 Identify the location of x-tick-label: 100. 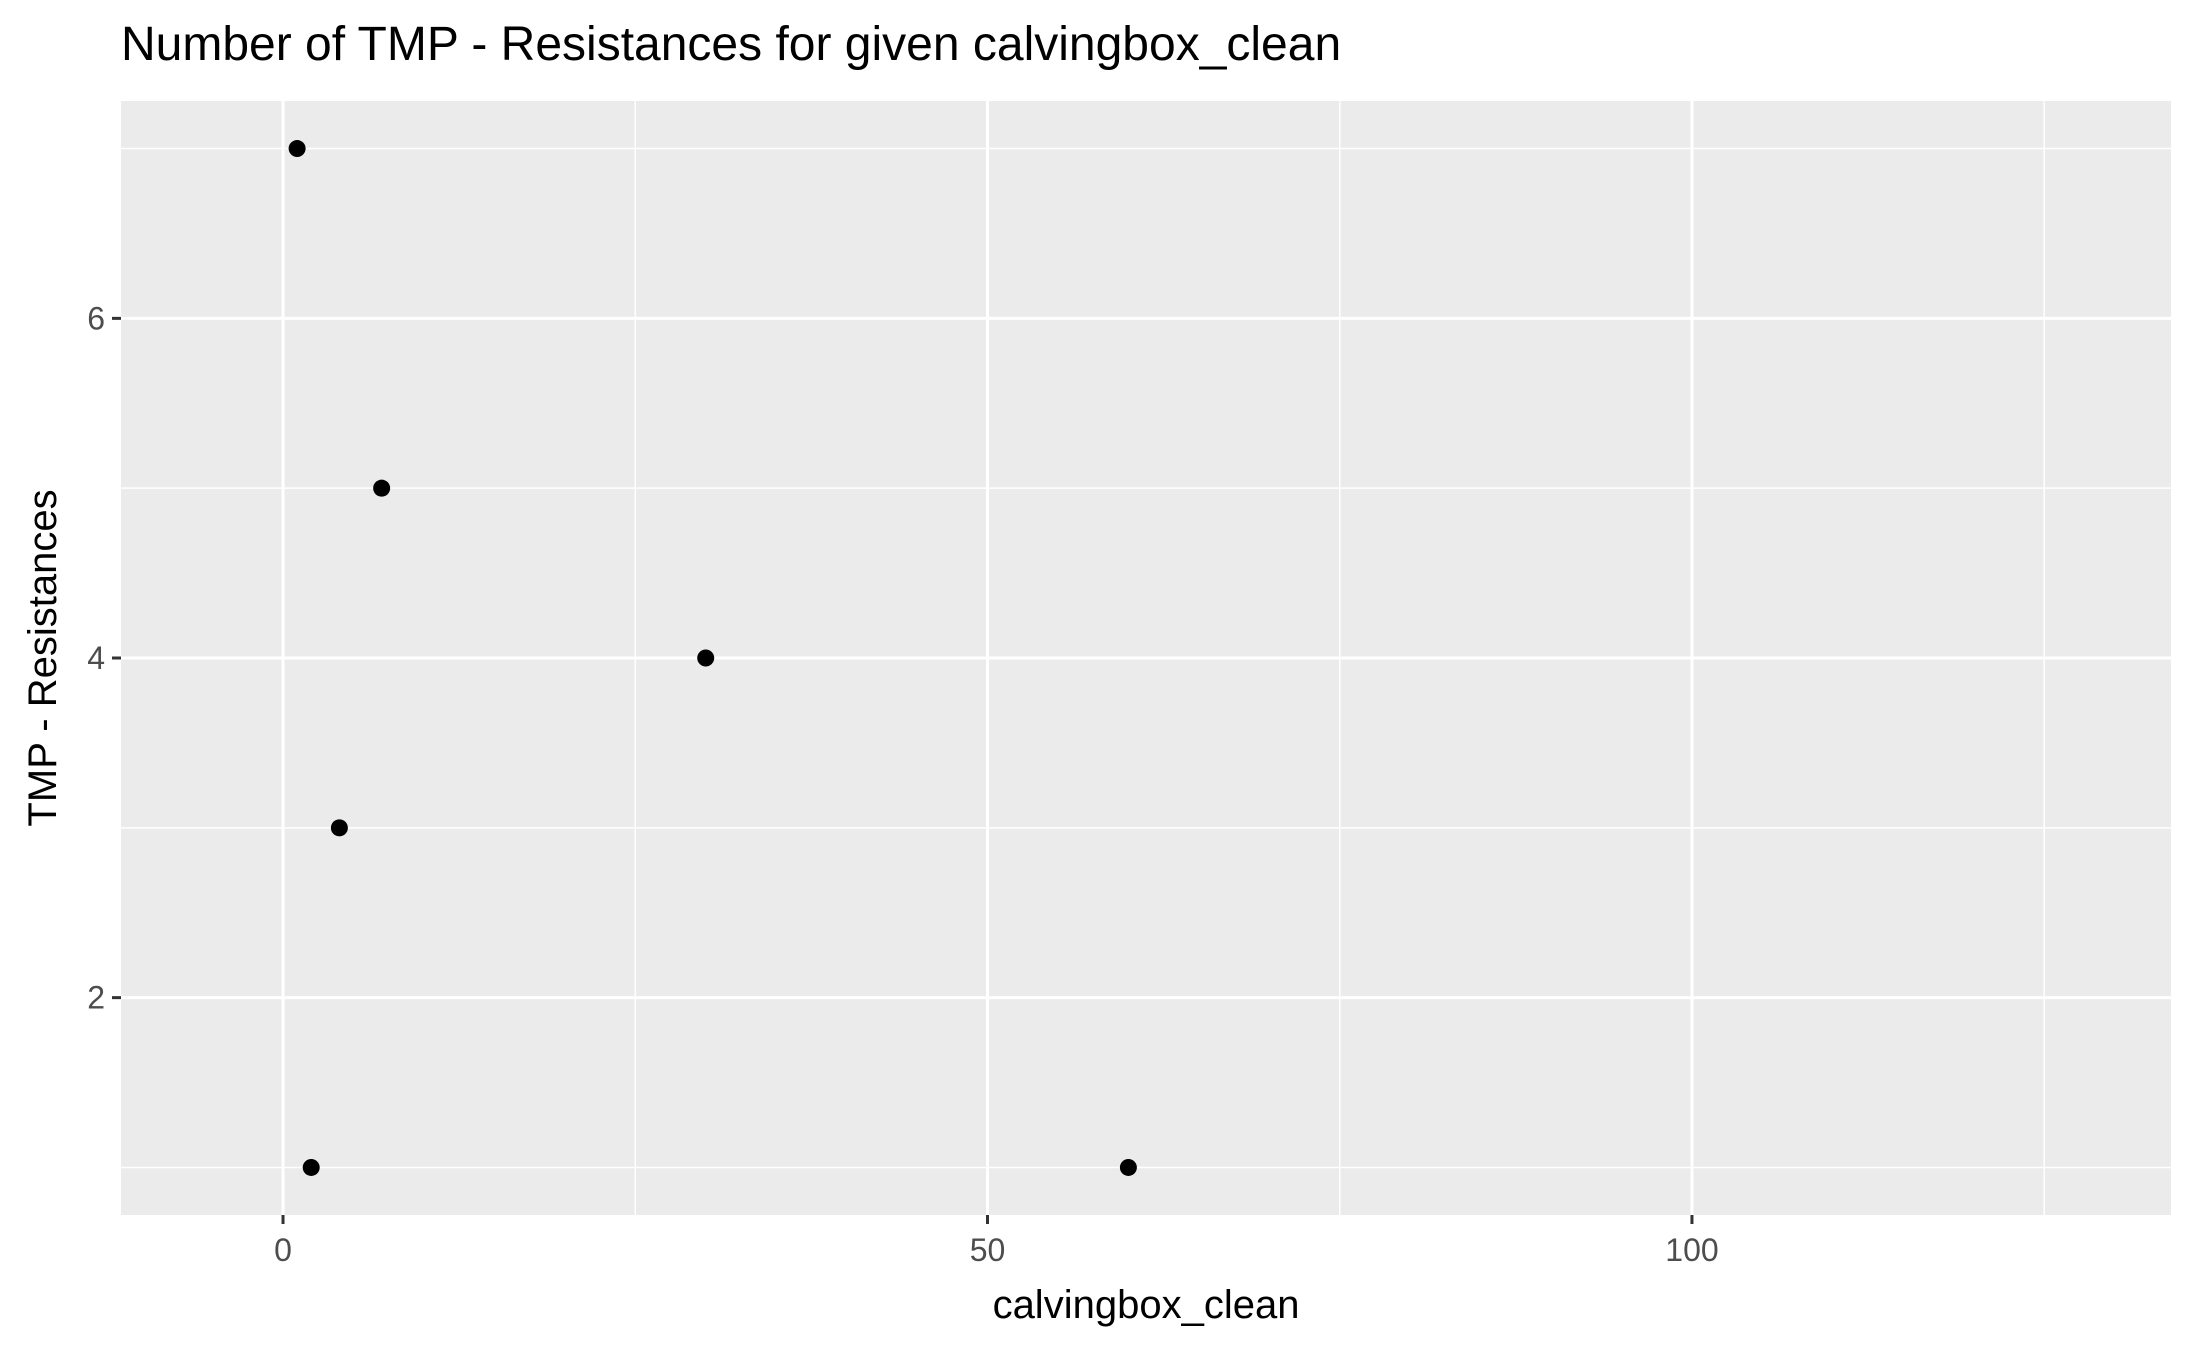
(1691, 1250).